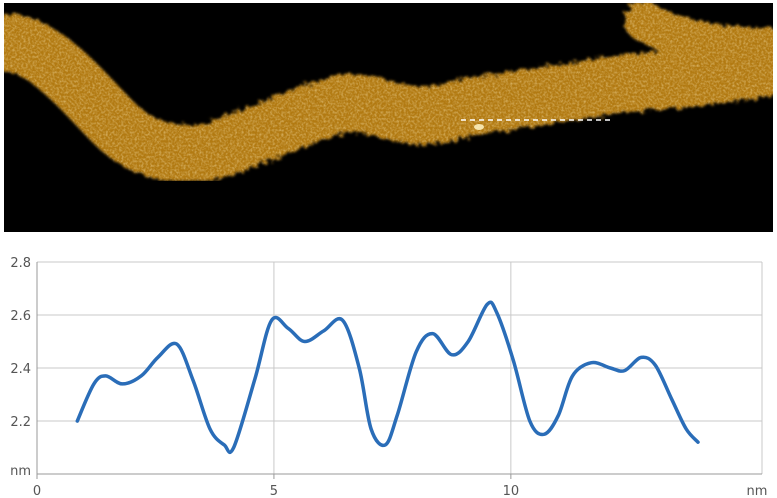  I want to click on y-tick-label: 2.2, so click(20, 422).